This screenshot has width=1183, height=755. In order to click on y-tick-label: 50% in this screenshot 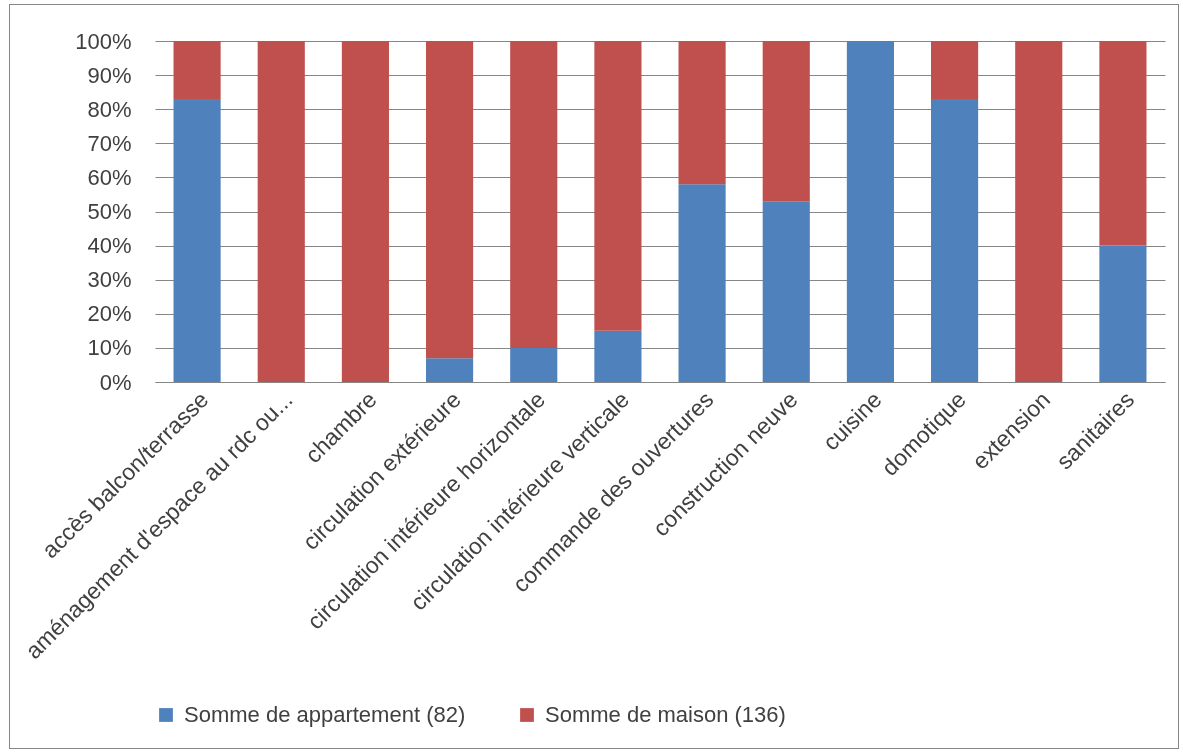, I will do `click(109, 211)`.